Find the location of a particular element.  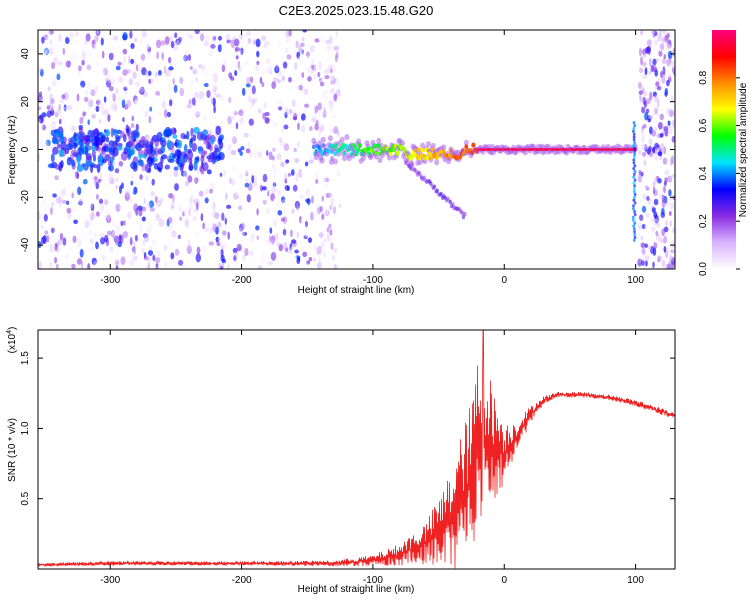

branch-mark is located at coordinates (462, 213).